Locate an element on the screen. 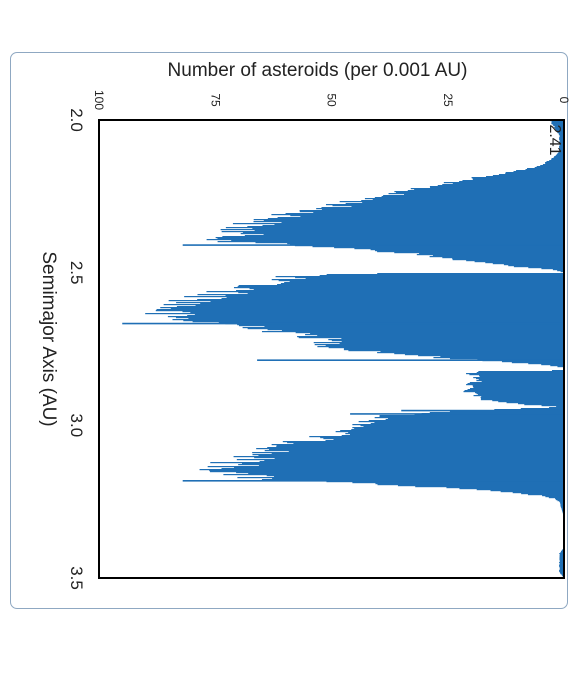  x-tick-label: 2.5 is located at coordinates (76, 273).